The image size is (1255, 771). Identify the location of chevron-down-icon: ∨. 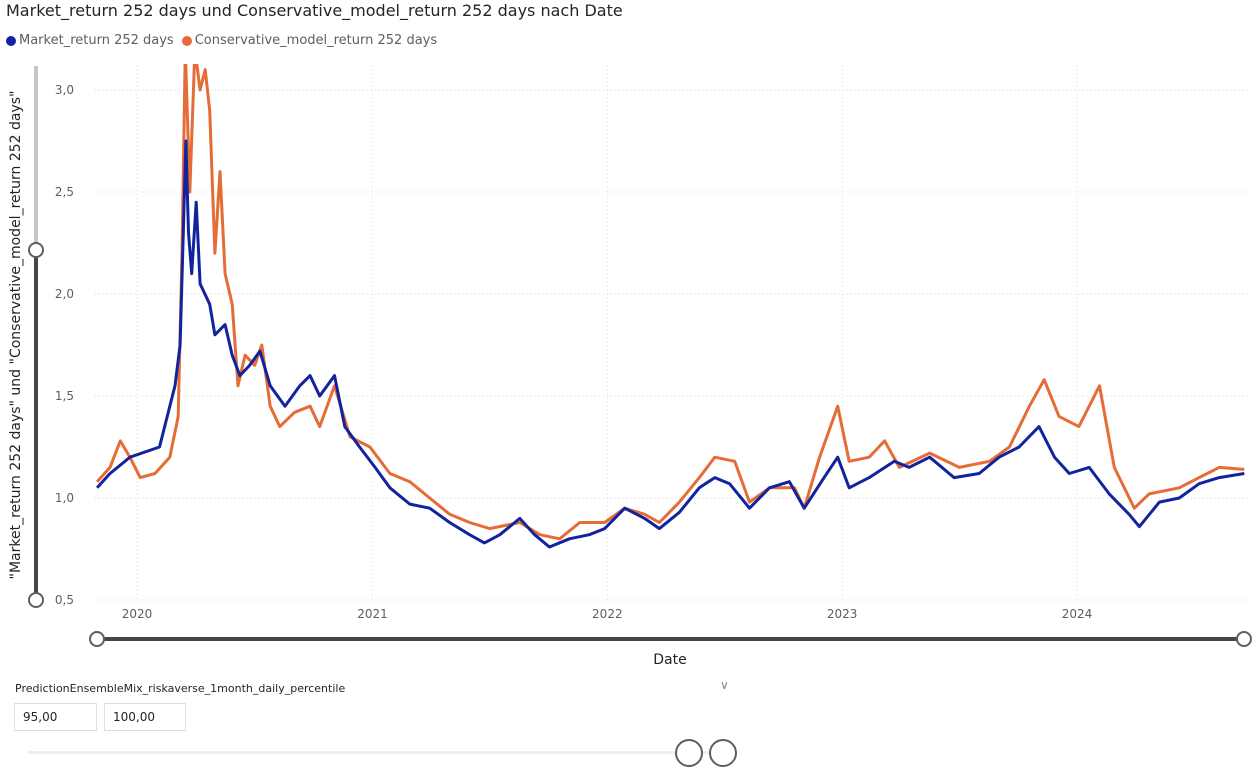
(724, 685).